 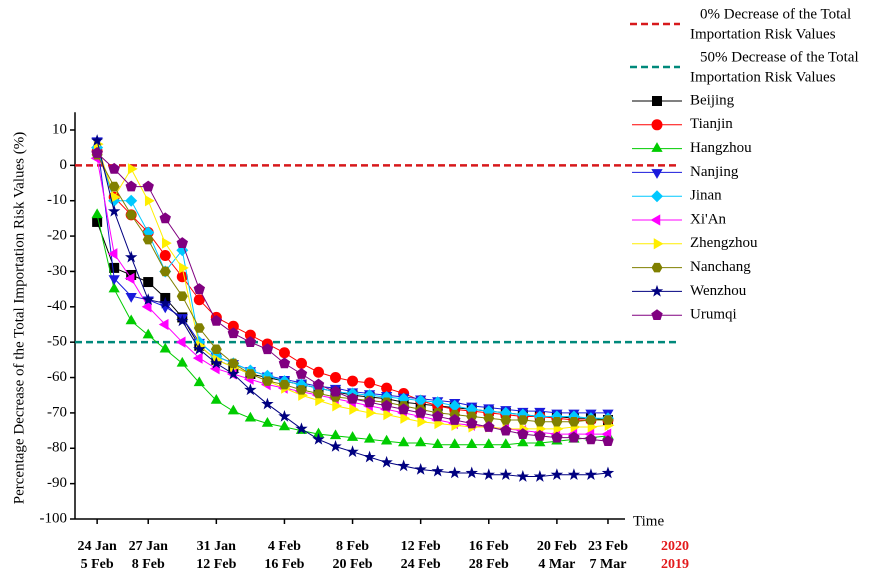 What do you see at coordinates (64, 165) in the screenshot?
I see `y-tick-label: 0` at bounding box center [64, 165].